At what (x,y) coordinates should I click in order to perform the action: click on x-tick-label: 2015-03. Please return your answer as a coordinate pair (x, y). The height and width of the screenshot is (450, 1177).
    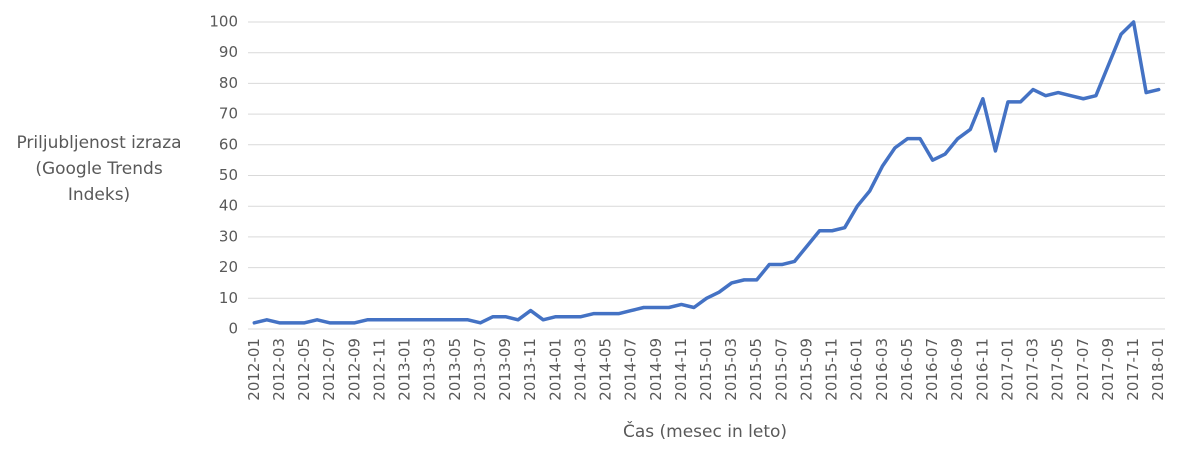
    Looking at the image, I should click on (731, 369).